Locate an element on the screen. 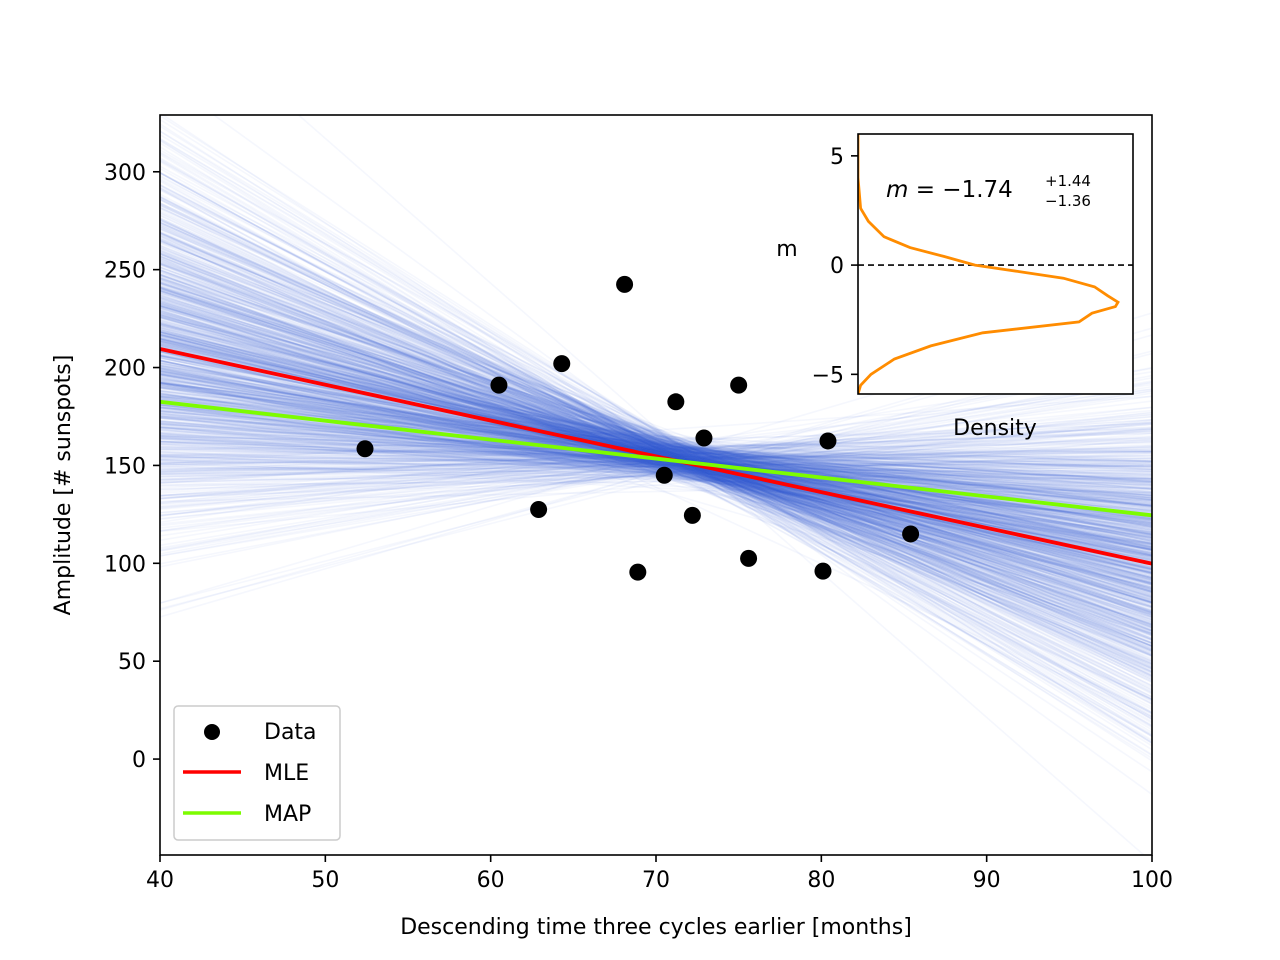 The height and width of the screenshot is (960, 1280). annotation-value: = −1.74 is located at coordinates (960, 190).